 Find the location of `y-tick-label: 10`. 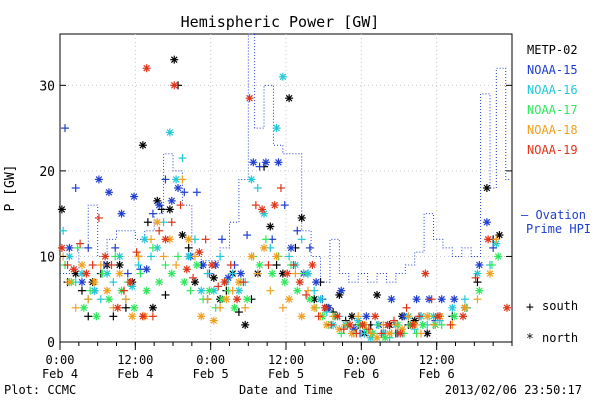

y-tick-label: 10 is located at coordinates (47, 257).